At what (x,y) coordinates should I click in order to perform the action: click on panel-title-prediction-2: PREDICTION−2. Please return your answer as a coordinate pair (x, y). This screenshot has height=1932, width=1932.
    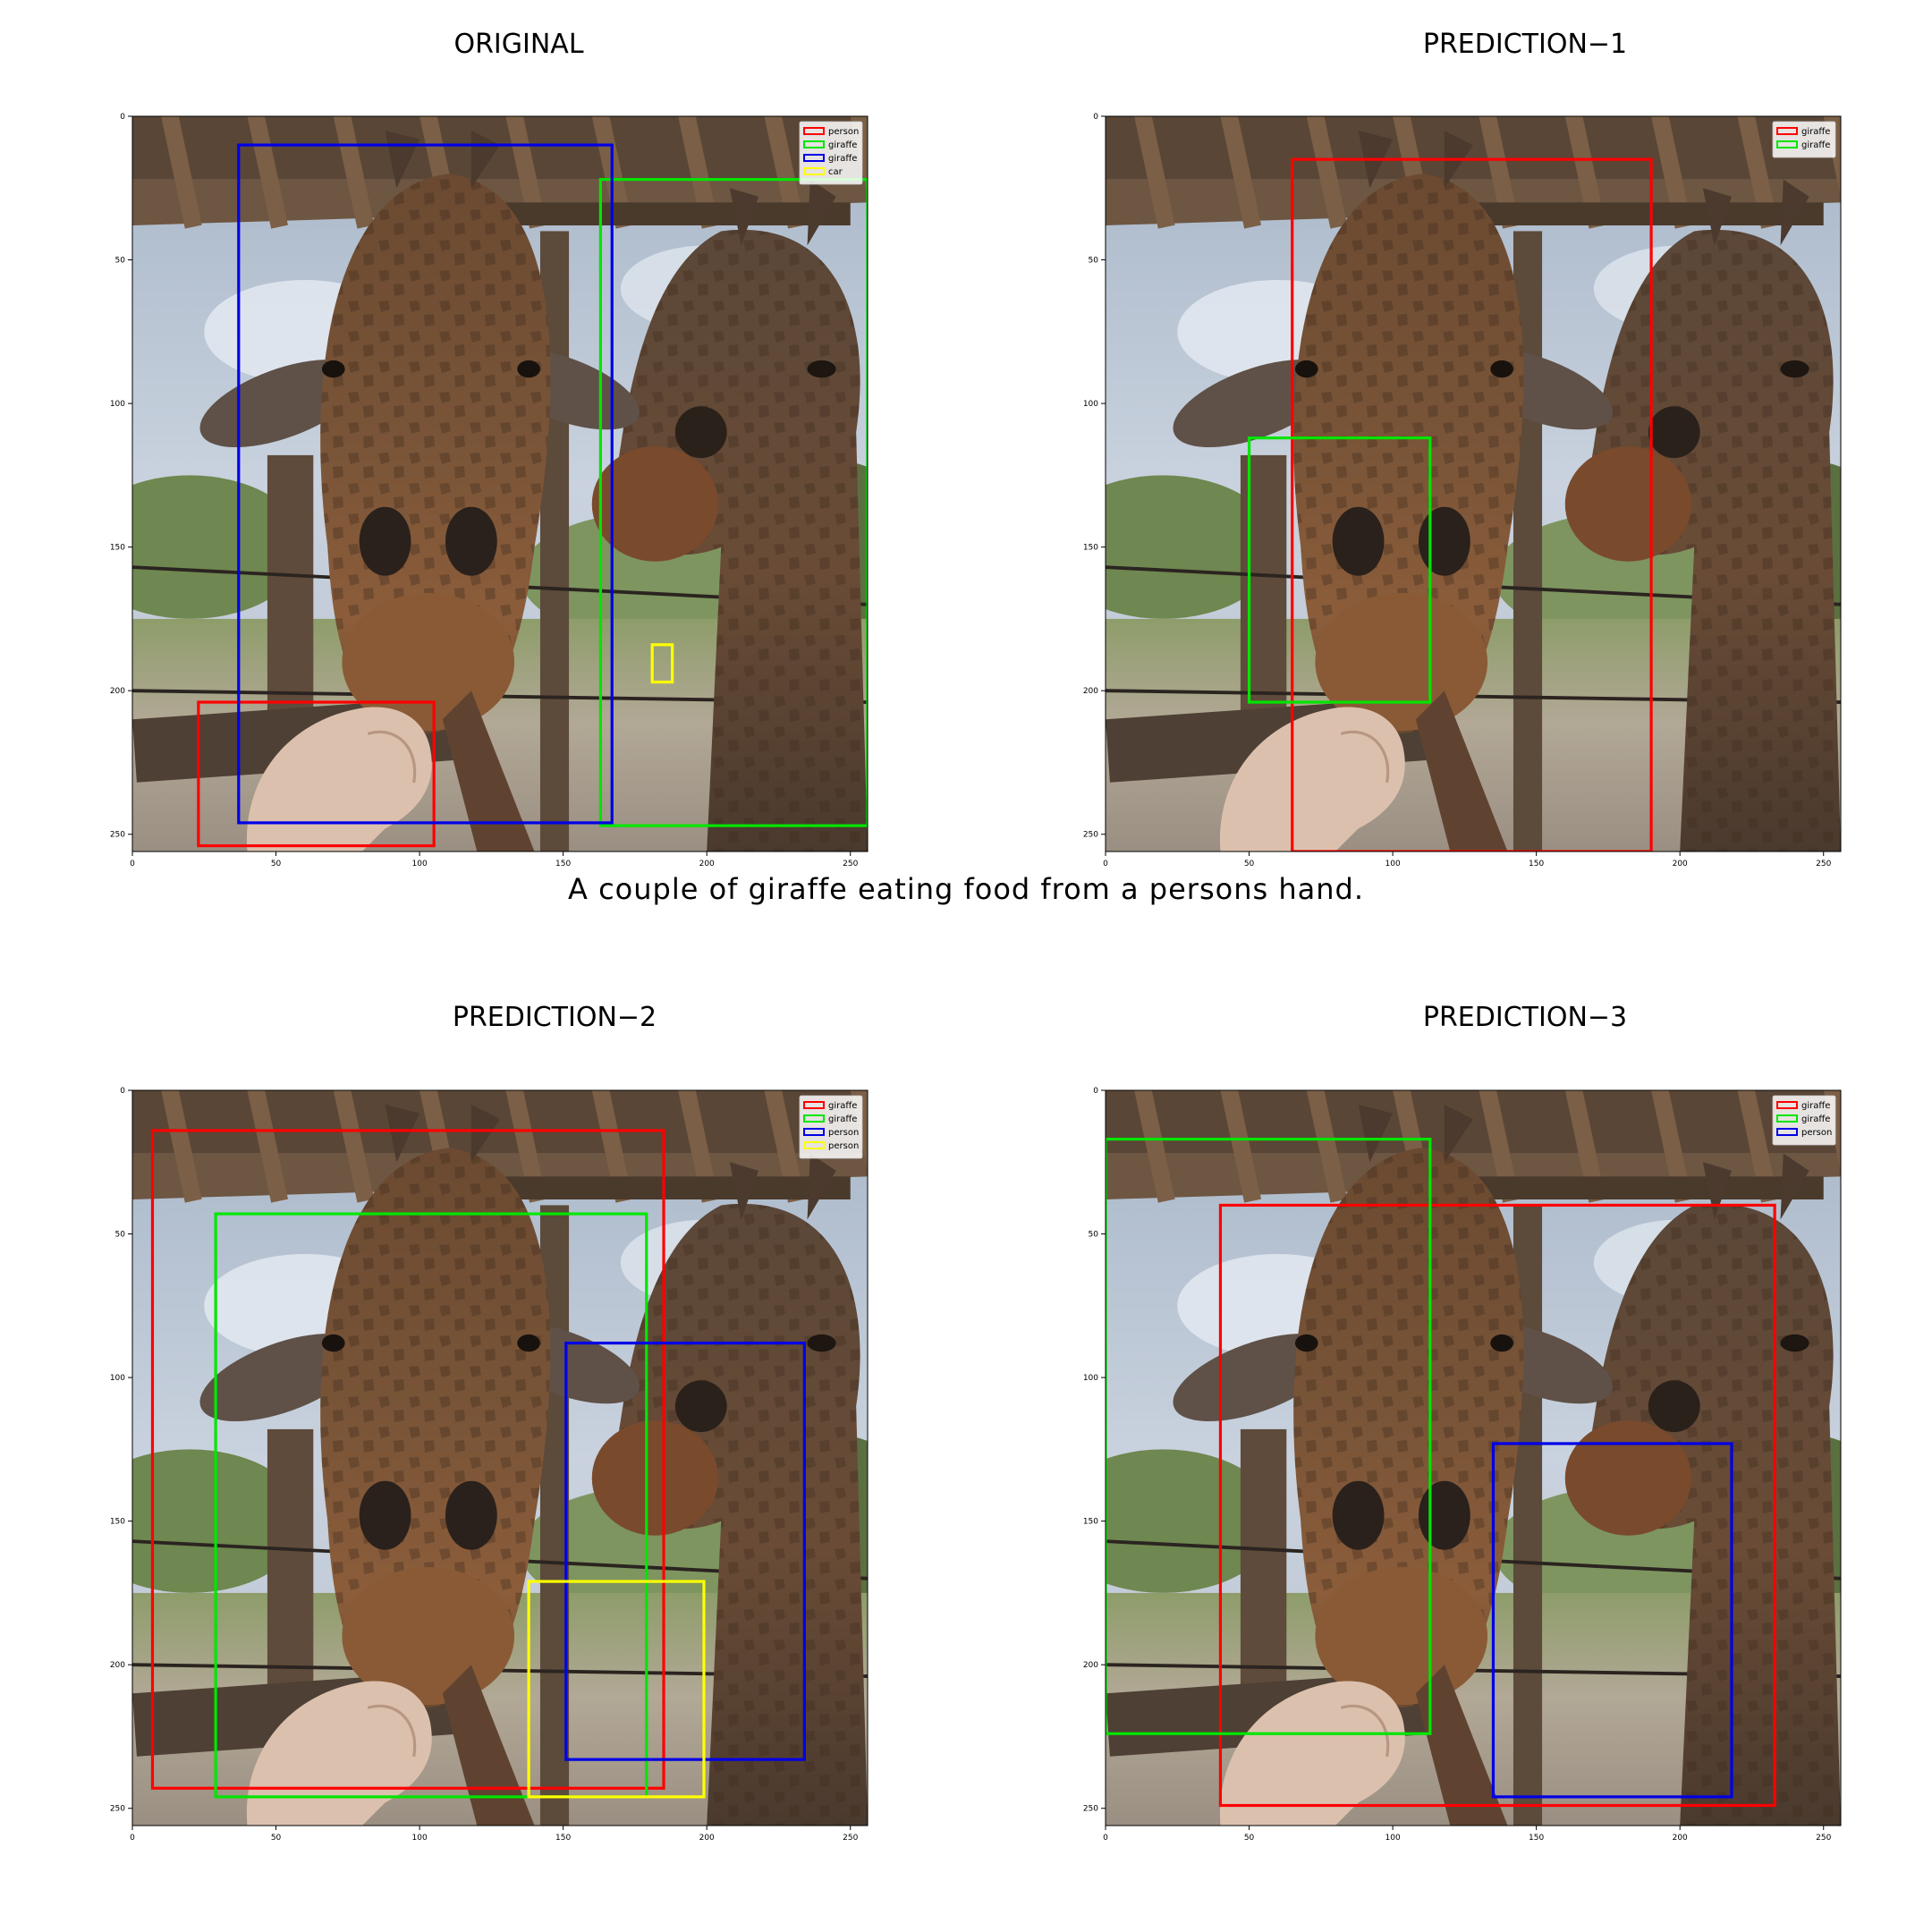
    Looking at the image, I should click on (554, 1017).